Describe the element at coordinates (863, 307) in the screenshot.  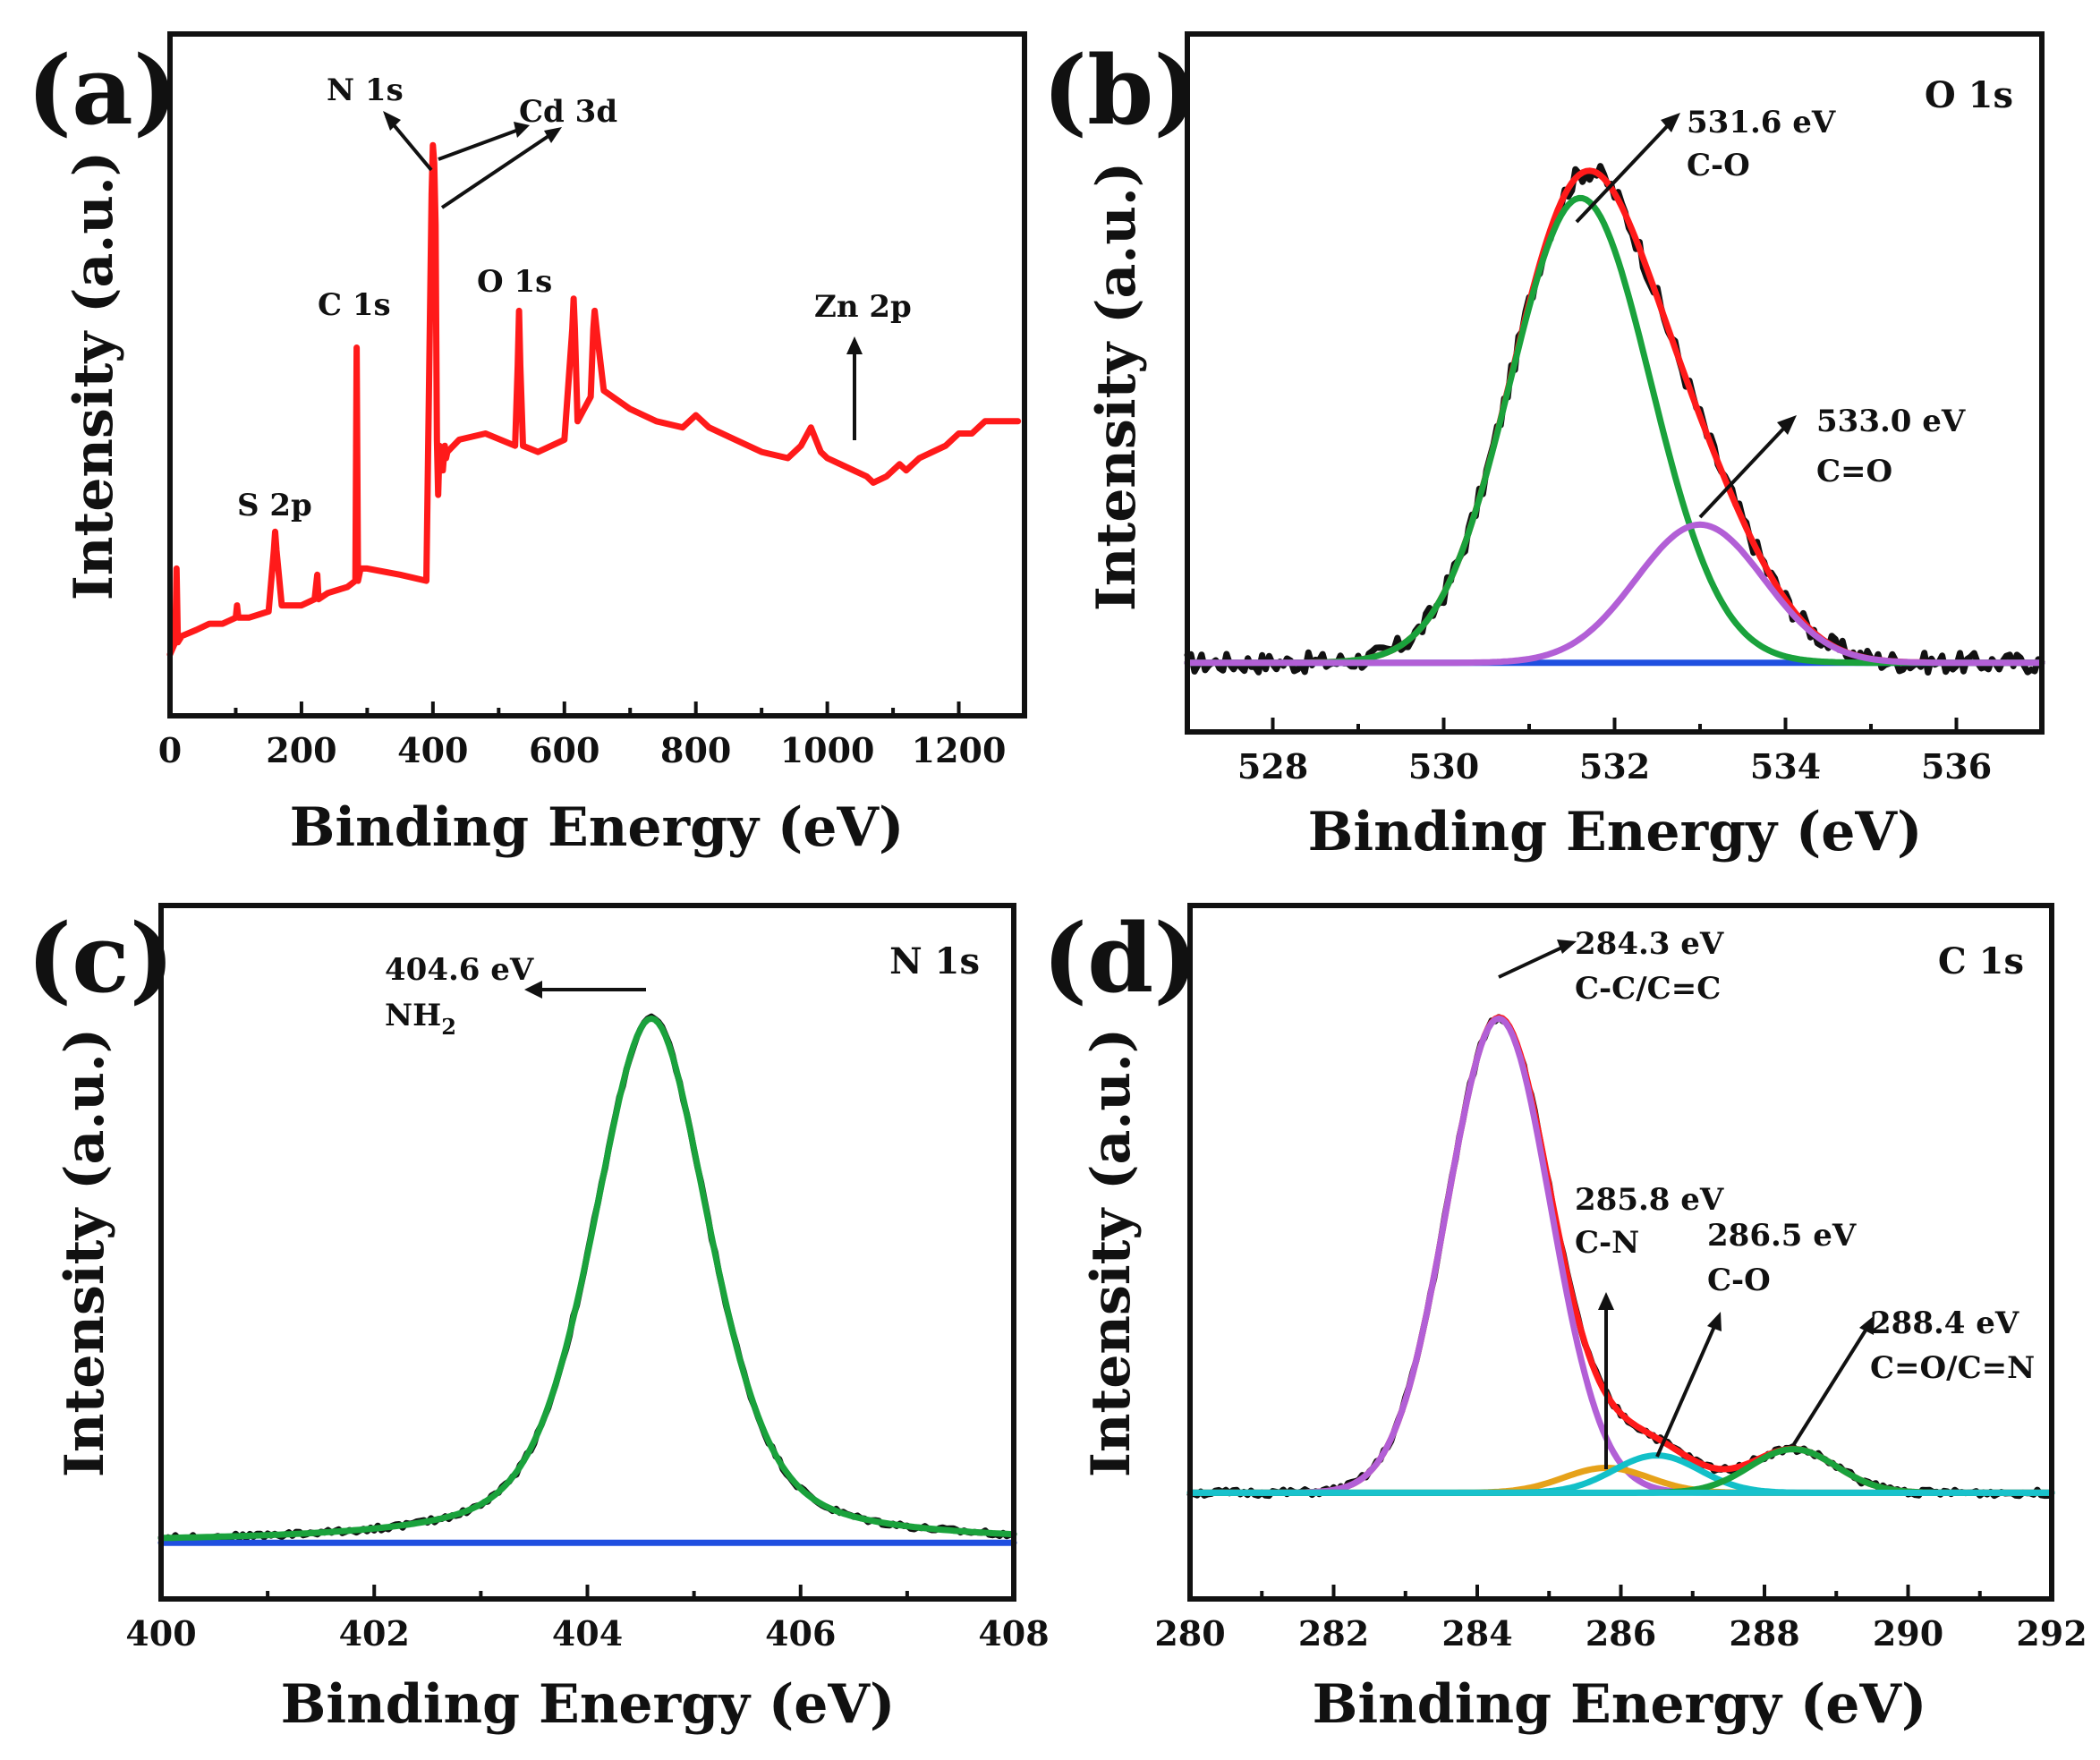
I see `annotation-zn2p-a: Zn 2p` at that location.